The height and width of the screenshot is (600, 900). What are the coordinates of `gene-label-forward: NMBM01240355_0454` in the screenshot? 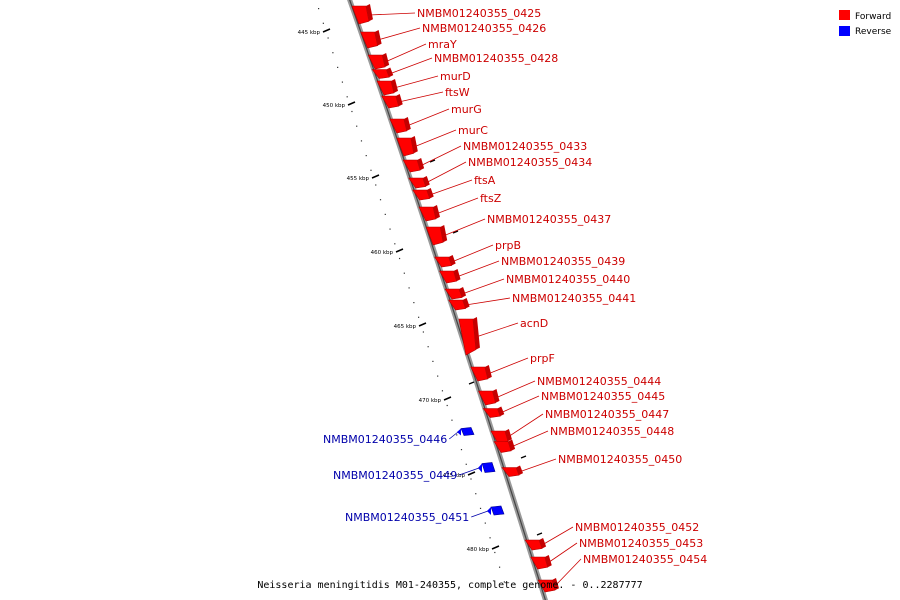 It's located at (645, 559).